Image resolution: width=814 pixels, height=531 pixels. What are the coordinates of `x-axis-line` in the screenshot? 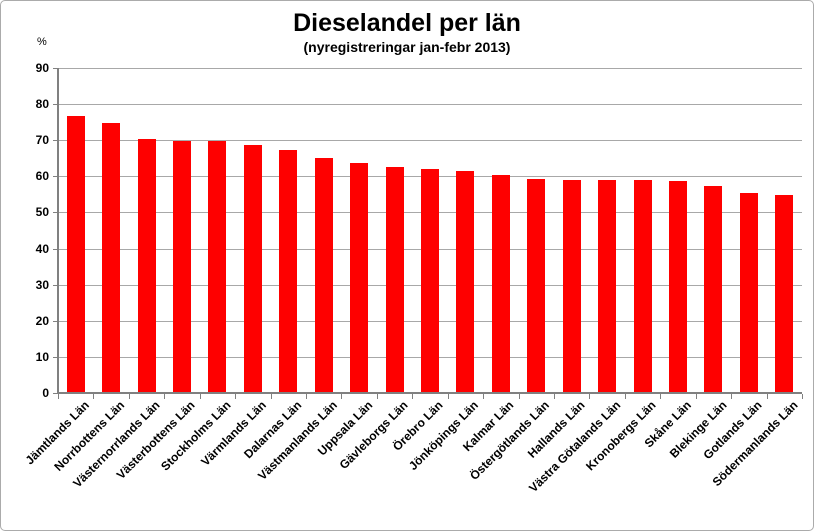 It's located at (429, 393).